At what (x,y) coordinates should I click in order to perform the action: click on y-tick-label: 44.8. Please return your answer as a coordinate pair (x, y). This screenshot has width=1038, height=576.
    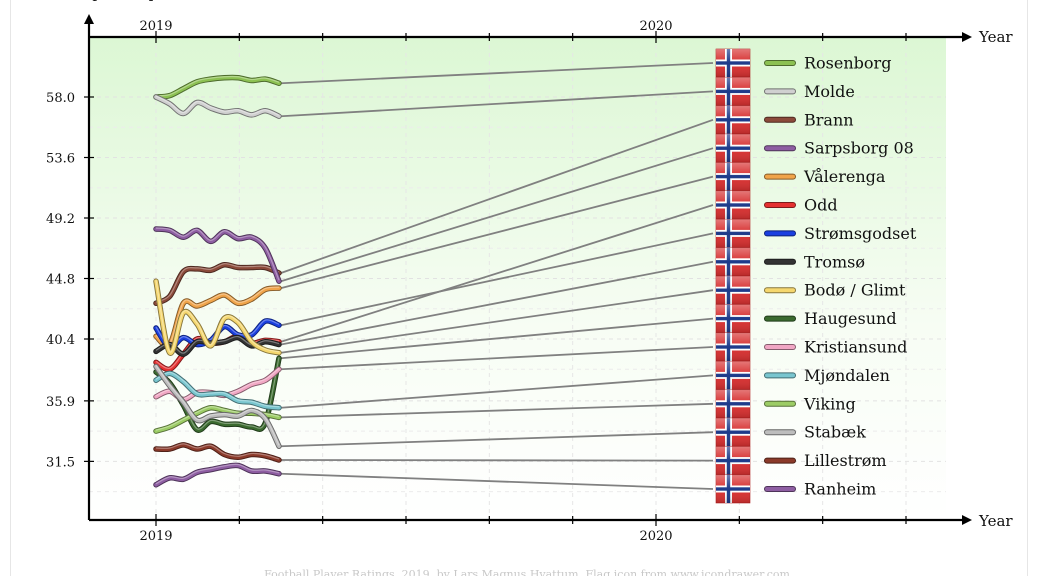
    Looking at the image, I should click on (60, 280).